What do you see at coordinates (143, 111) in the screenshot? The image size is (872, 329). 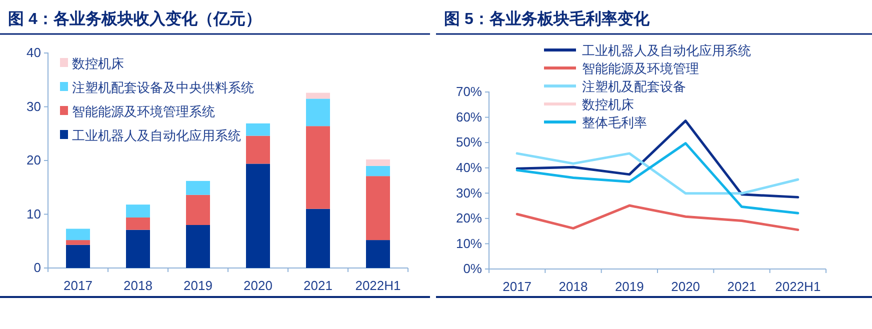 I see `legend-label: 智能能源及环境管理系统` at bounding box center [143, 111].